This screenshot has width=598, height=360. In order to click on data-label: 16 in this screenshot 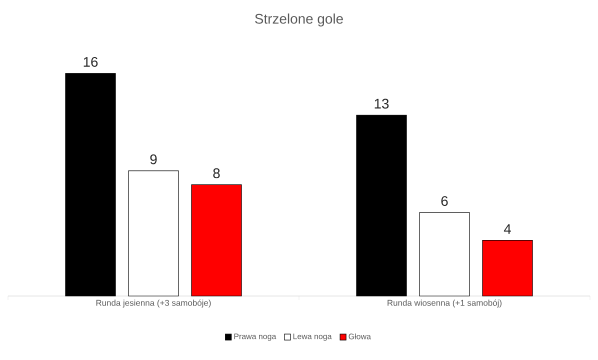, I will do `click(91, 61)`.